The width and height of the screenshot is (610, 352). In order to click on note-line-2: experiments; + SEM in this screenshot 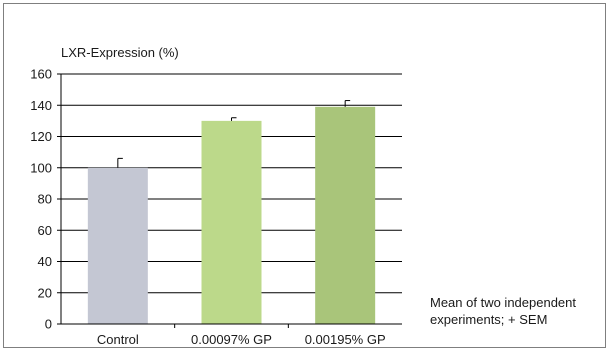, I will do `click(489, 319)`.